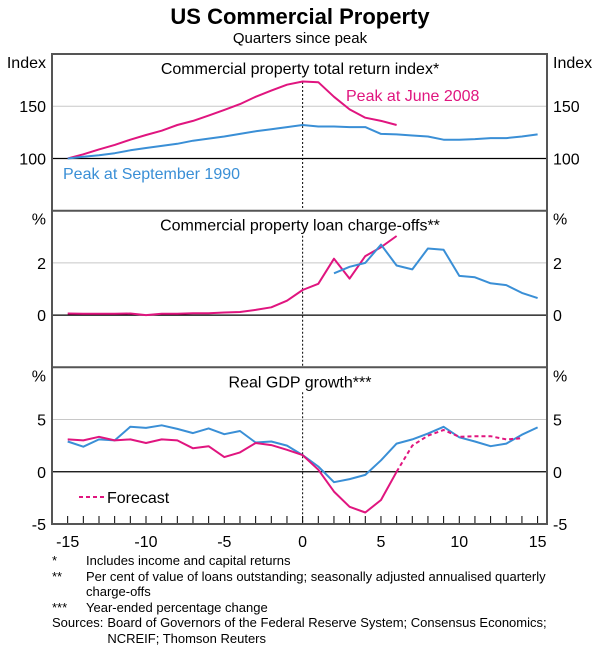 Image resolution: width=600 pixels, height=653 pixels. I want to click on x-tick-label: -5, so click(224, 542).